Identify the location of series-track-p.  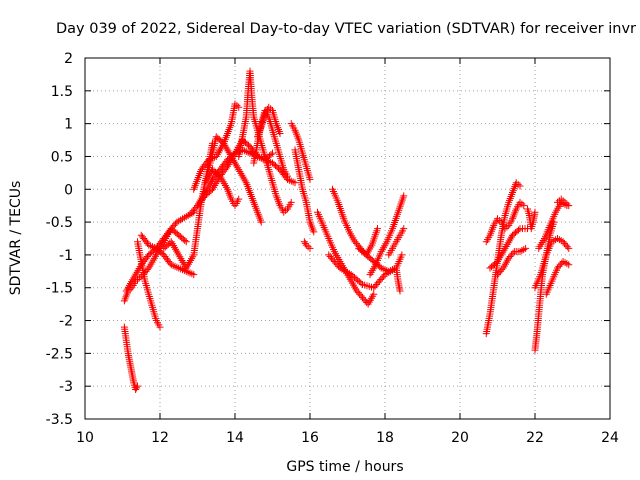
(304, 191).